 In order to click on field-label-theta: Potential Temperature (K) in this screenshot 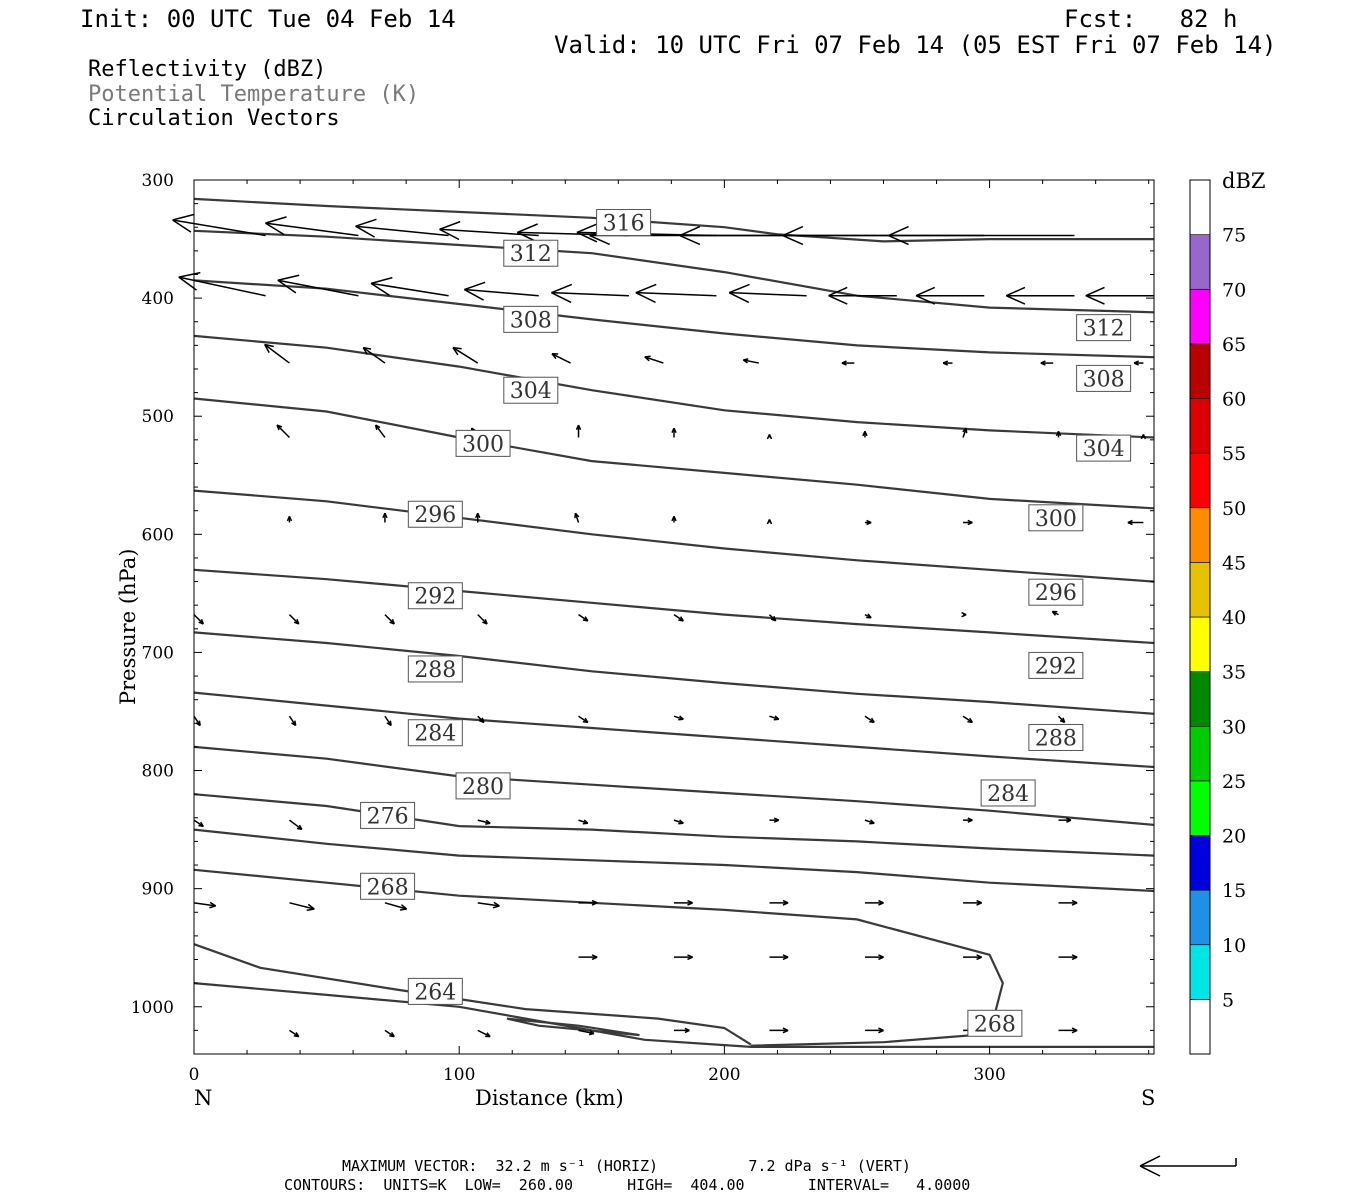, I will do `click(254, 94)`.